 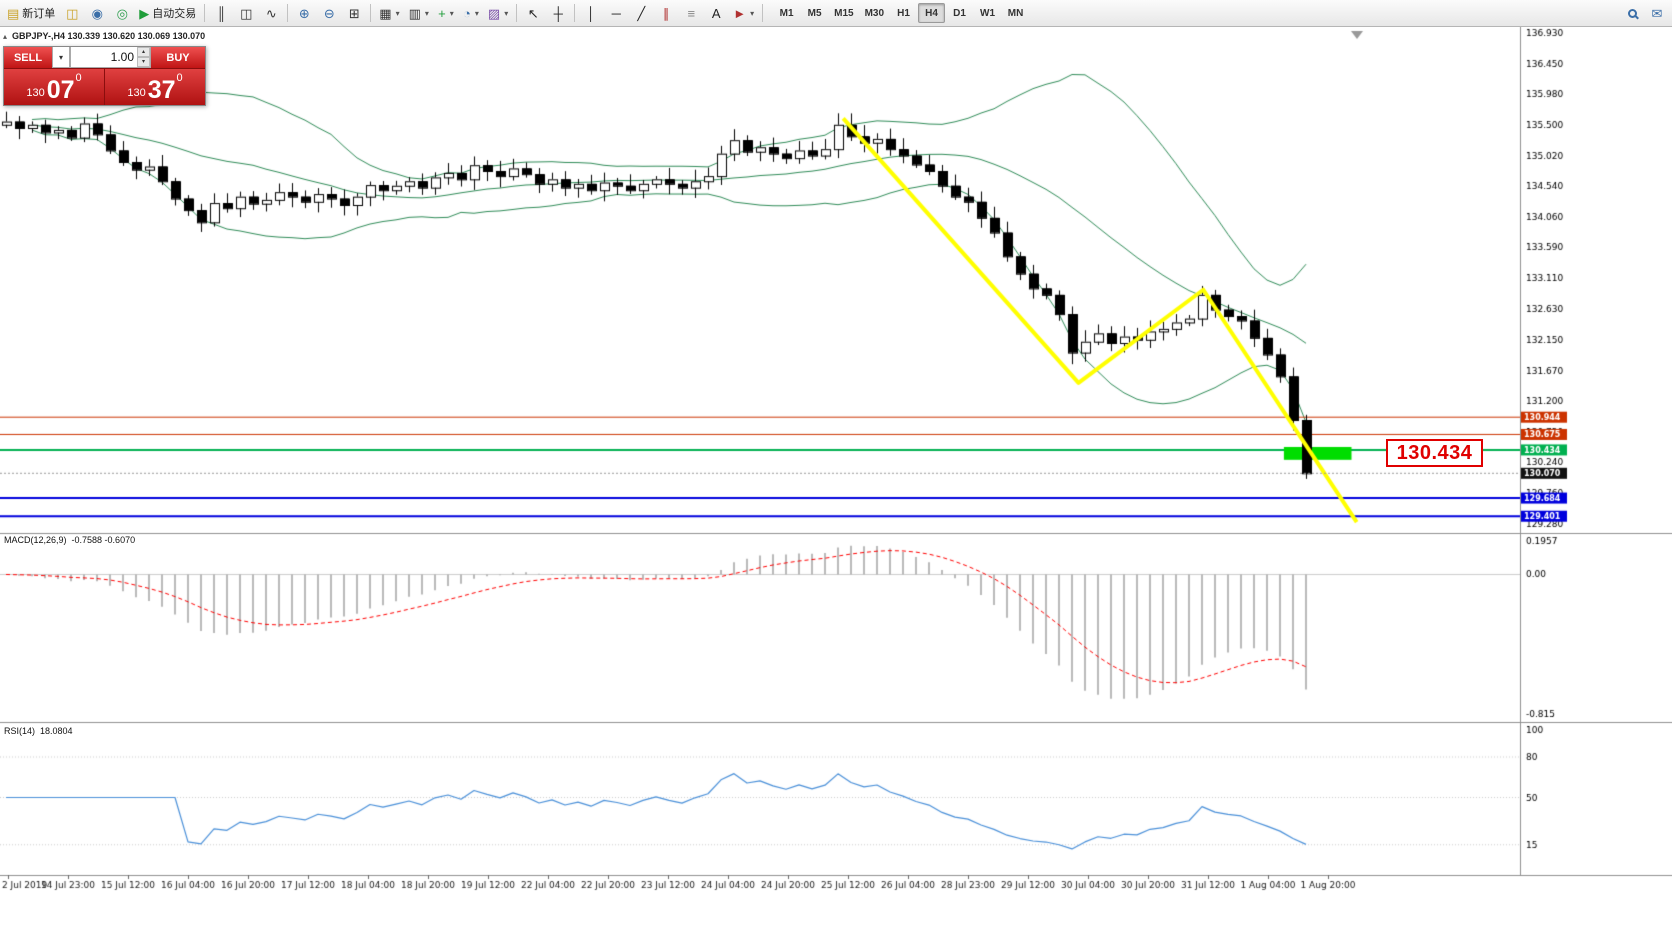 I want to click on lot-increase-button: ▴, so click(x=143, y=52).